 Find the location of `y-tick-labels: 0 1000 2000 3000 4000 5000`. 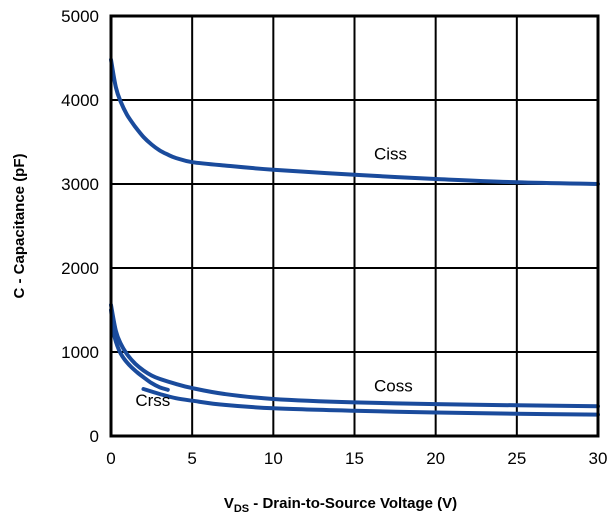

y-tick-labels: 0 1000 2000 3000 4000 5000 is located at coordinates (80, 226).